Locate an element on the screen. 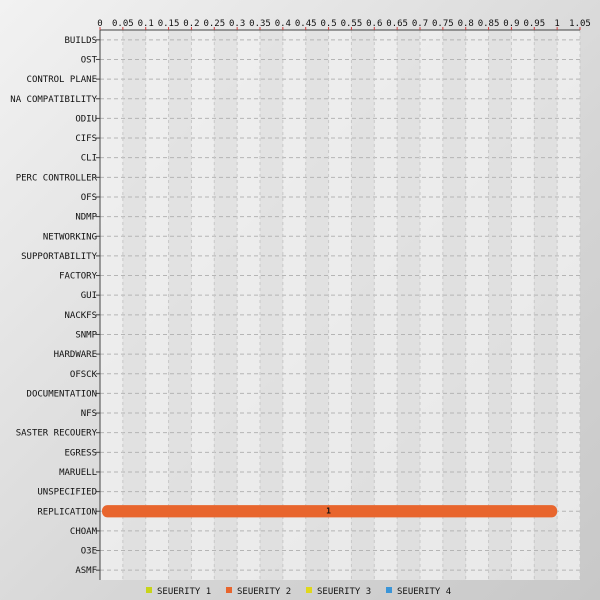  x-tick-label: 0.7 is located at coordinates (420, 24).